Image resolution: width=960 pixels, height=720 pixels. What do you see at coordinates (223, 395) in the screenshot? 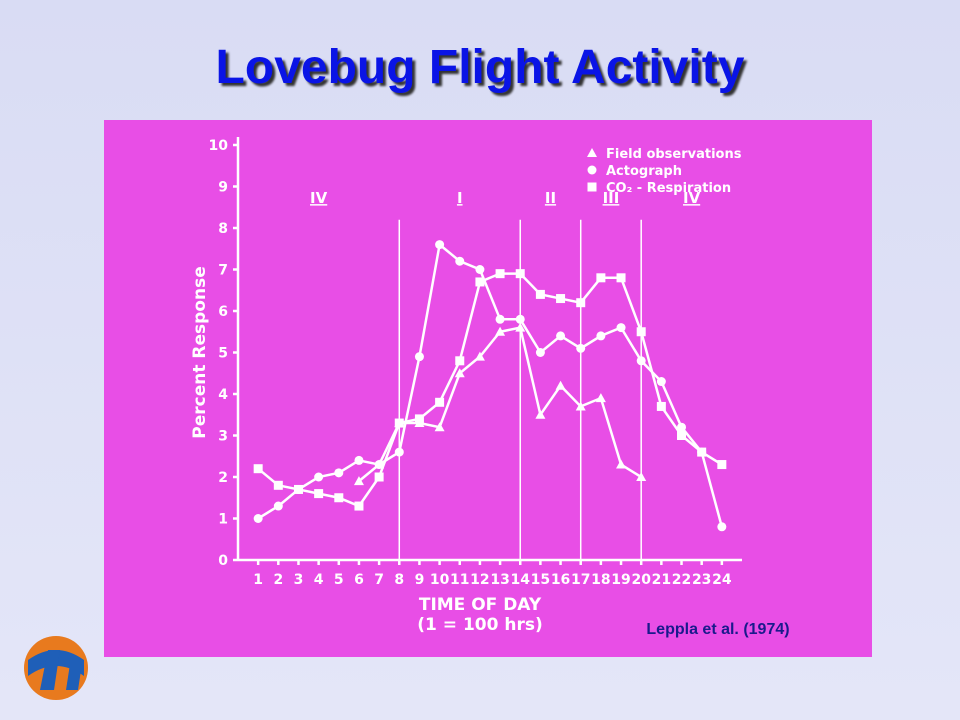
I see `y-tick-label: 4` at bounding box center [223, 395].